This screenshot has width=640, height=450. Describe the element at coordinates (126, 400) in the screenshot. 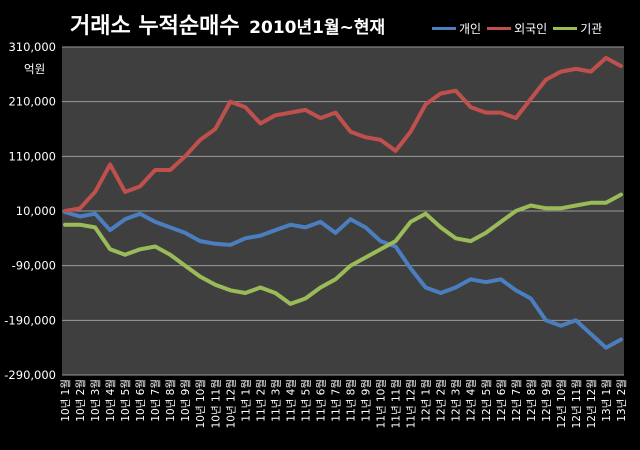

I see `x-tick-label: 10년 5월` at that location.